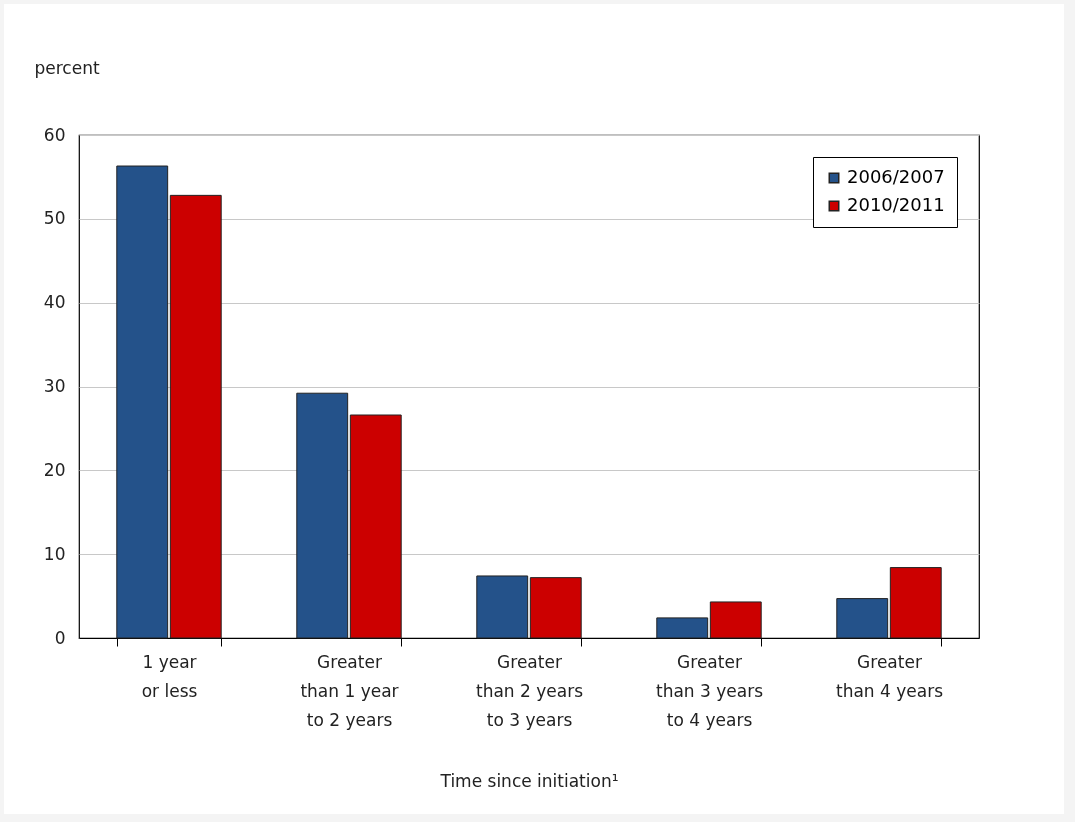 This screenshot has height=822, width=1075. I want to click on legend-label: 2010/2011, so click(896, 204).